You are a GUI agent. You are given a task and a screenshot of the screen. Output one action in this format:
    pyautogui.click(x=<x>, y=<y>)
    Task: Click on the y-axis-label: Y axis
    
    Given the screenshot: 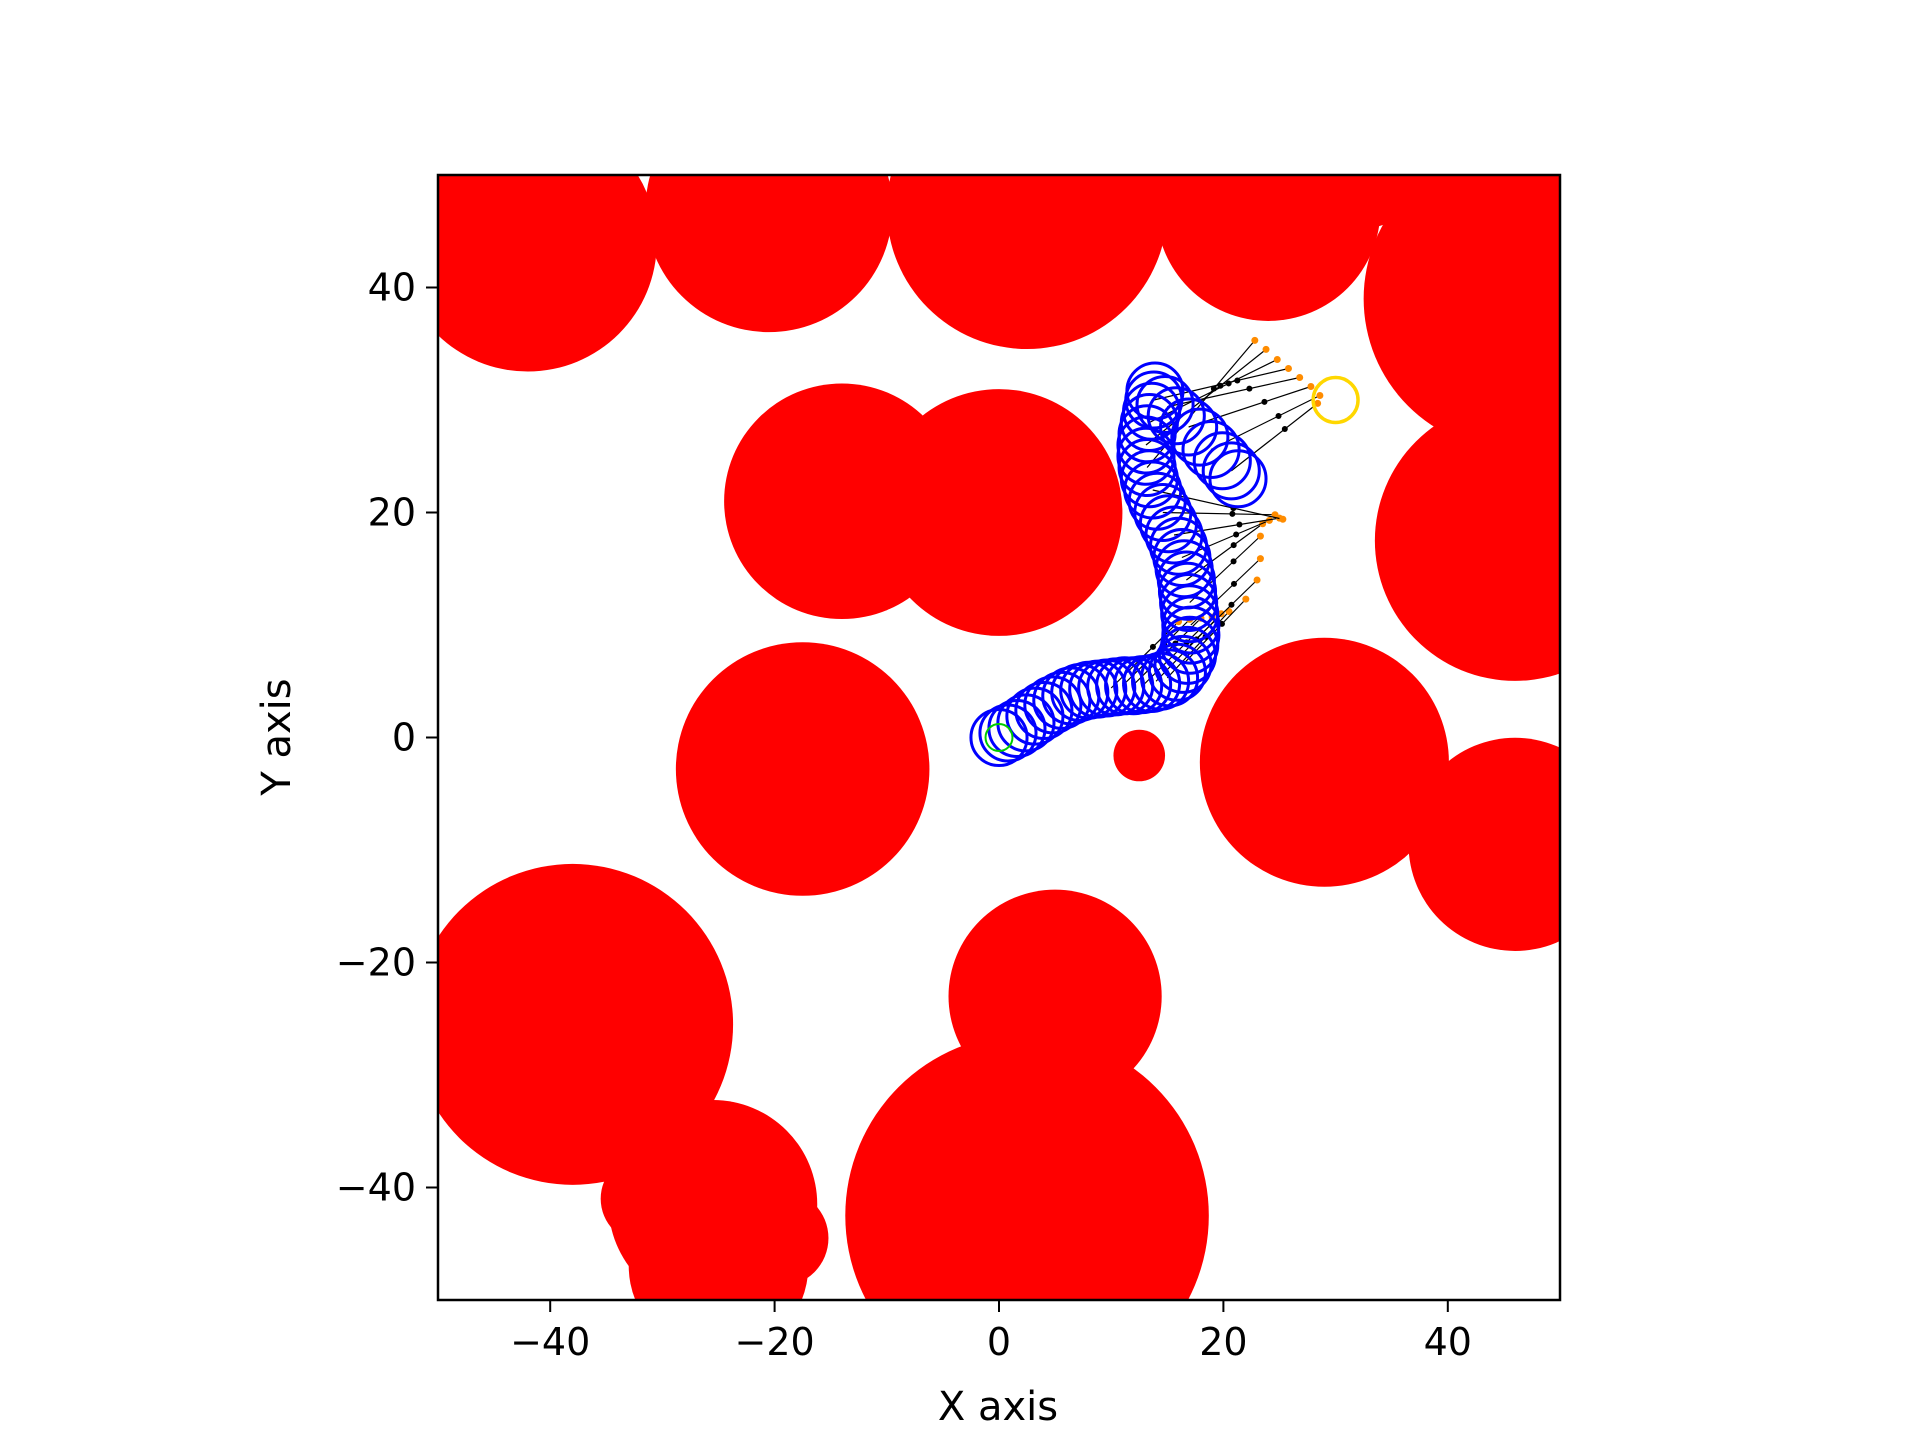 What is the action you would take?
    pyautogui.click(x=277, y=737)
    